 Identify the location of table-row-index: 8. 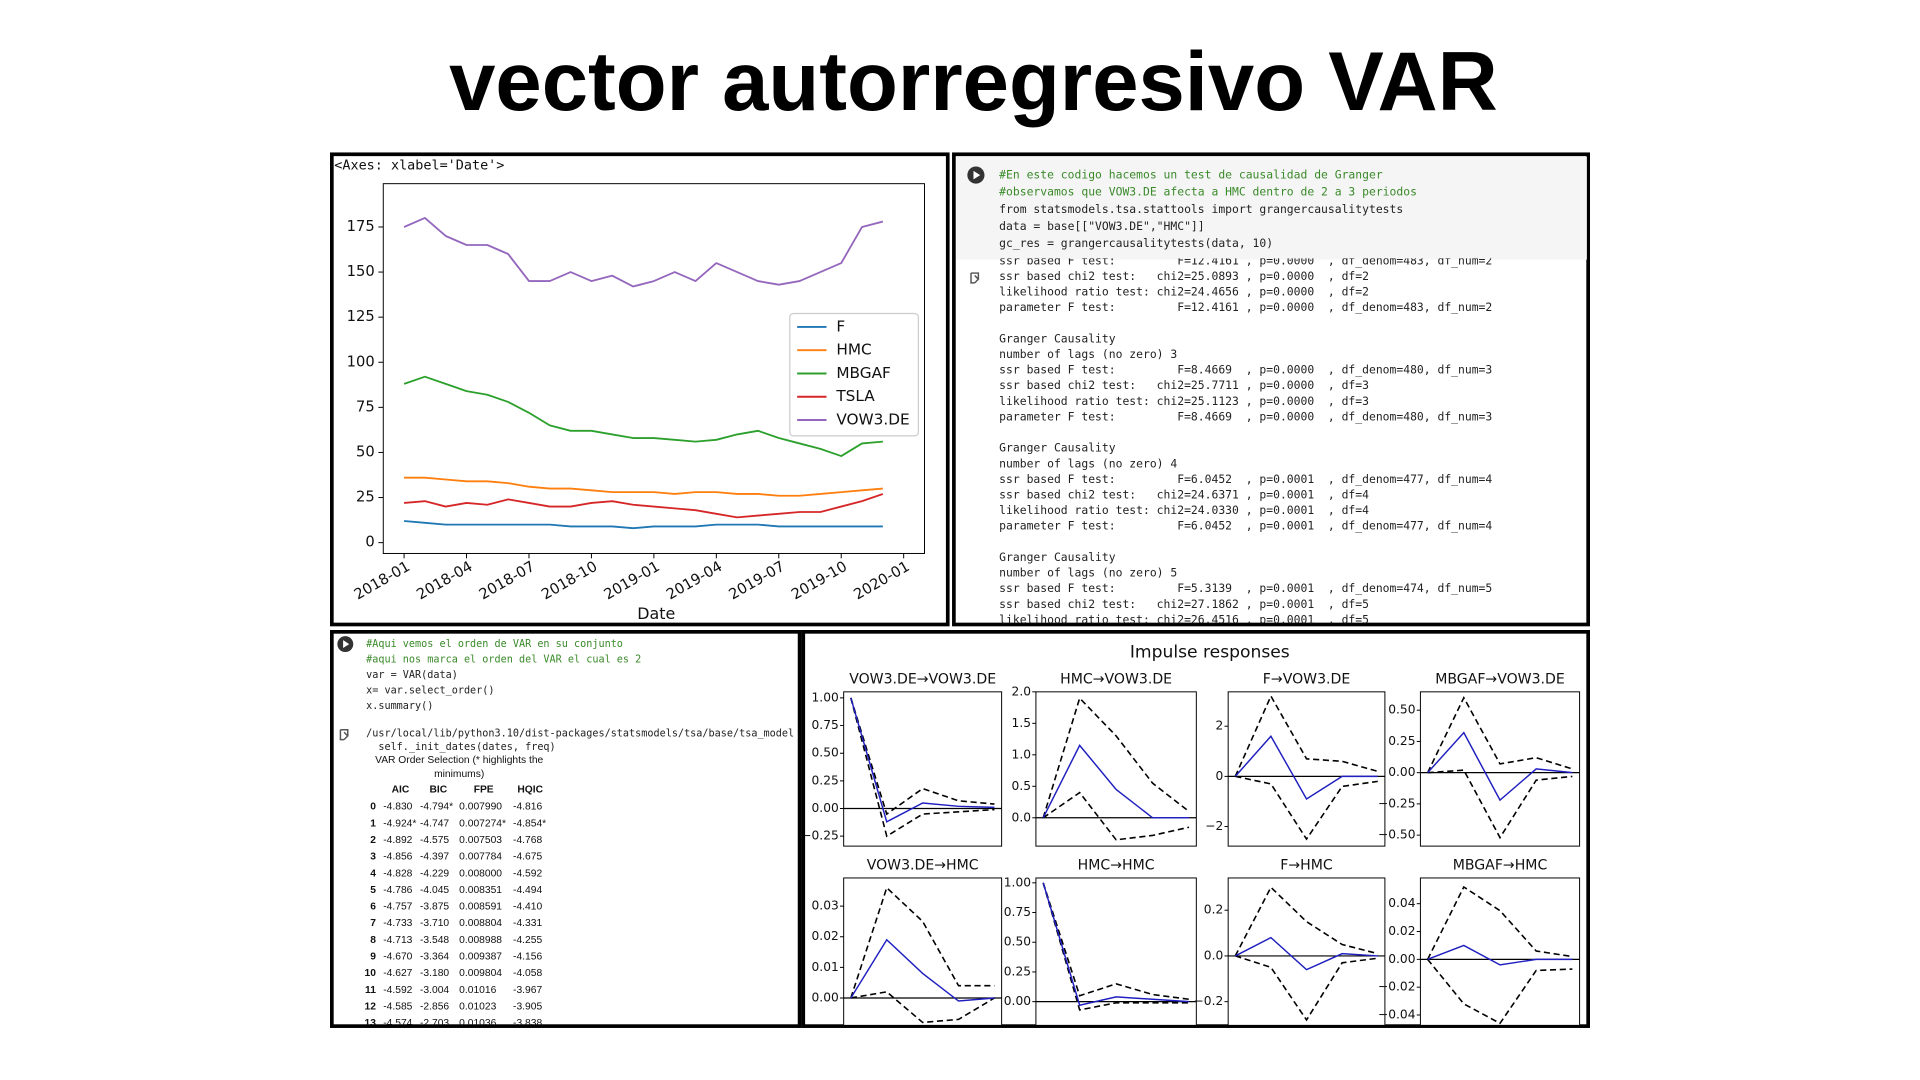
(373, 940).